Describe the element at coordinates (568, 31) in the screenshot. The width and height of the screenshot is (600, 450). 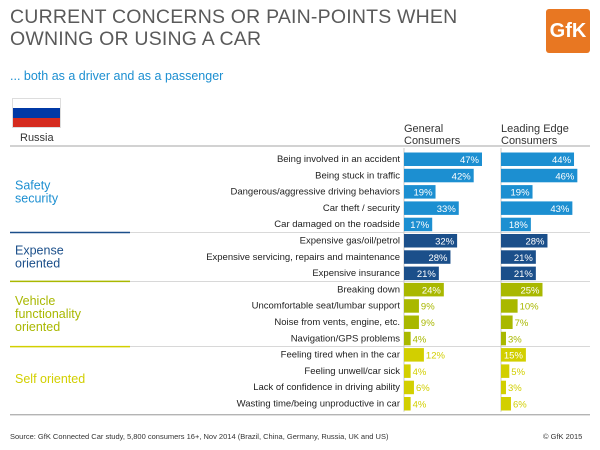
I see `gfk-logo: GfK` at that location.